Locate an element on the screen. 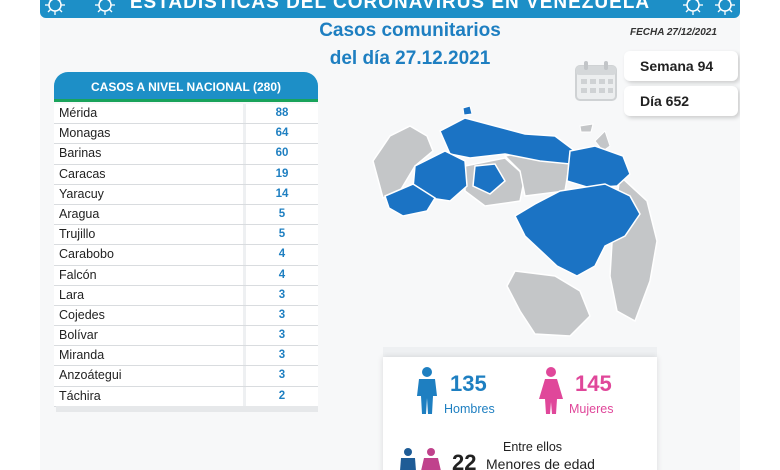  state-name: Barinas is located at coordinates (150, 154).